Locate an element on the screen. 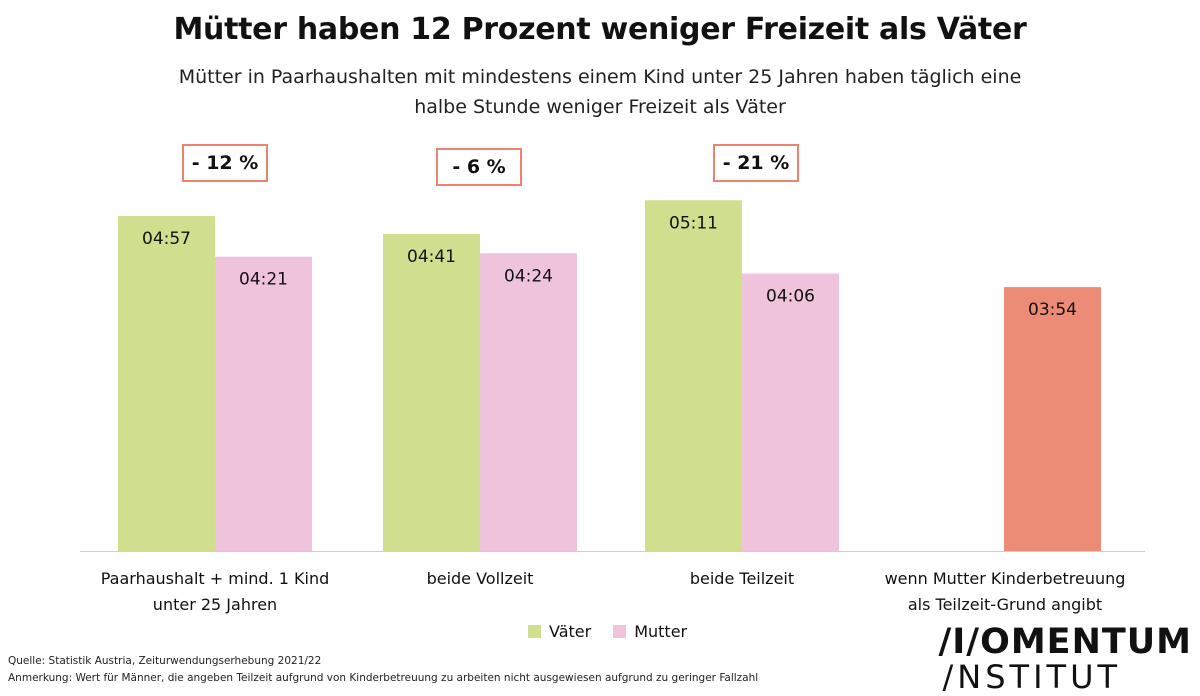 Image resolution: width=1200 pixels, height=696 pixels. subtitle-line-2: halbe Stunde weniger Freizeit als Väter is located at coordinates (600, 107).